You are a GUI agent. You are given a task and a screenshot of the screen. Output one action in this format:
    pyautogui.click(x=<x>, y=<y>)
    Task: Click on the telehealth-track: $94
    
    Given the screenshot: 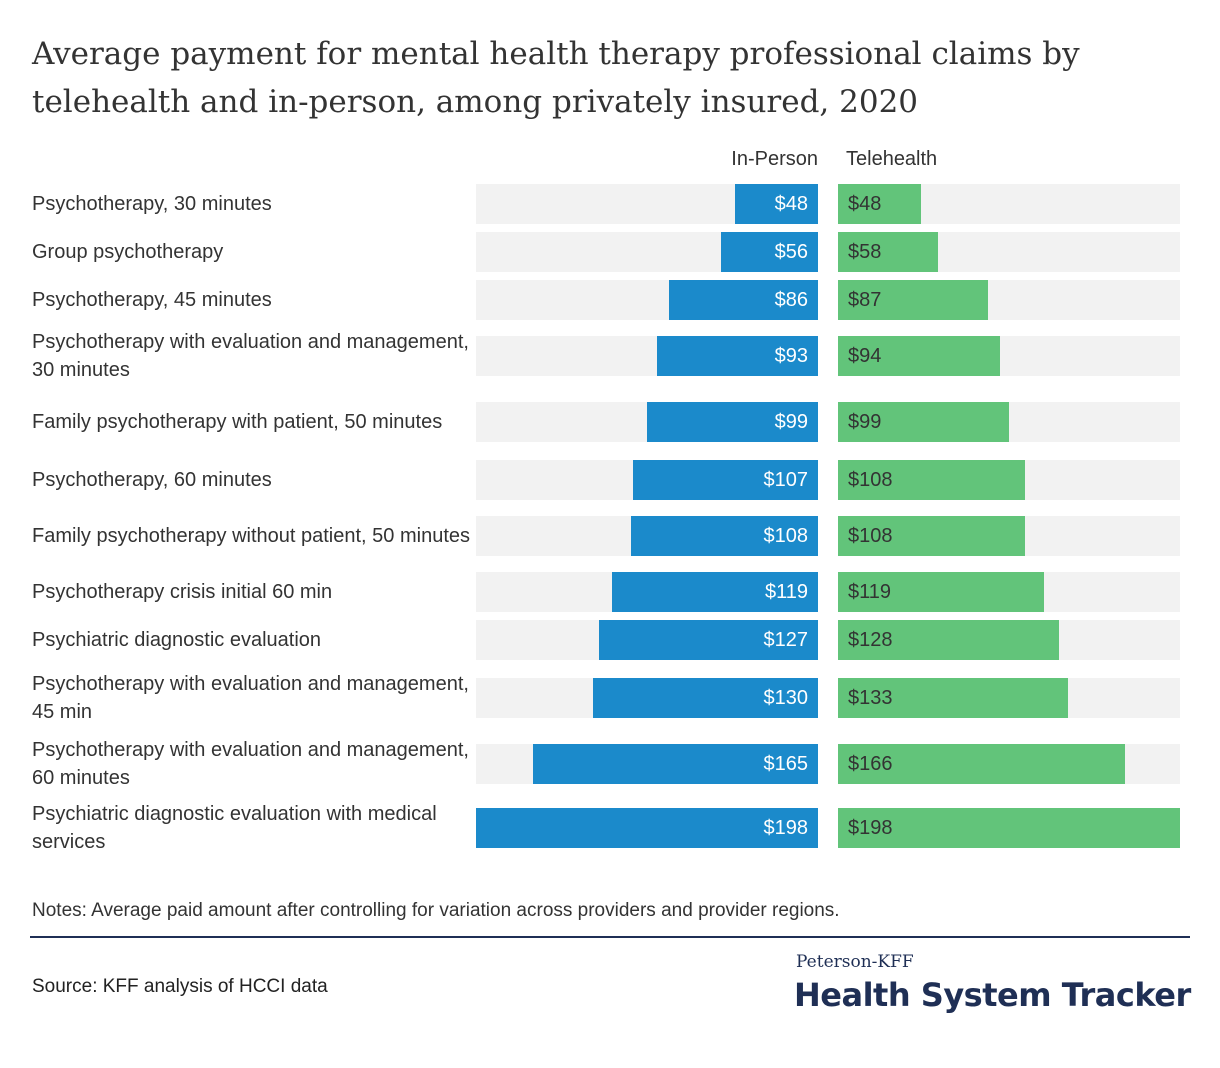 What is the action you would take?
    pyautogui.click(x=1009, y=356)
    